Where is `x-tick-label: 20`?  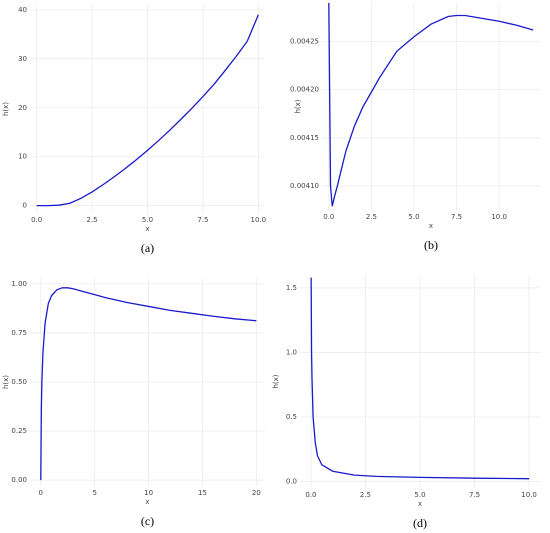
x-tick-label: 20 is located at coordinates (256, 493).